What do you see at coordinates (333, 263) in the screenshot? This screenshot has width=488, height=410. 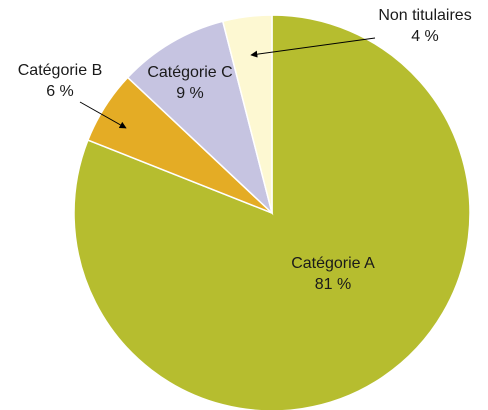 I see `slice-label: Catégorie A` at bounding box center [333, 263].